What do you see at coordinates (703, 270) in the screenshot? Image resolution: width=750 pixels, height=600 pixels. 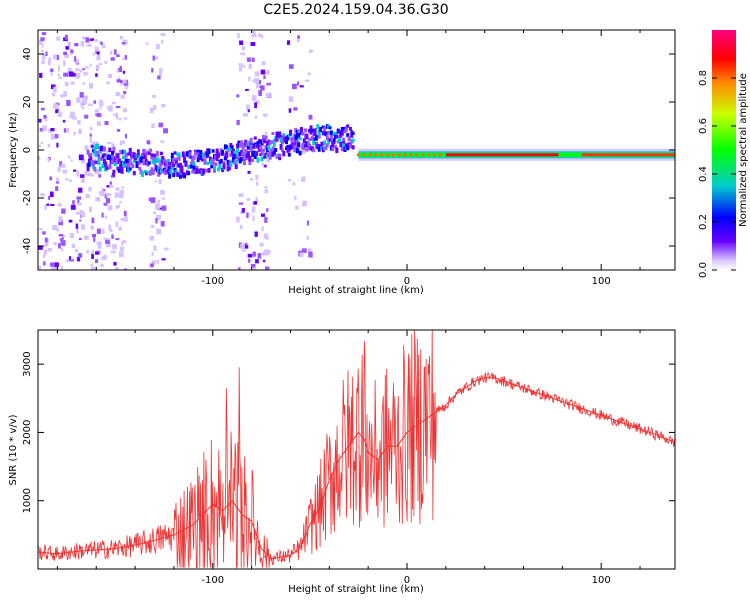 I see `colorbar-tick-label: 0.0` at bounding box center [703, 270].